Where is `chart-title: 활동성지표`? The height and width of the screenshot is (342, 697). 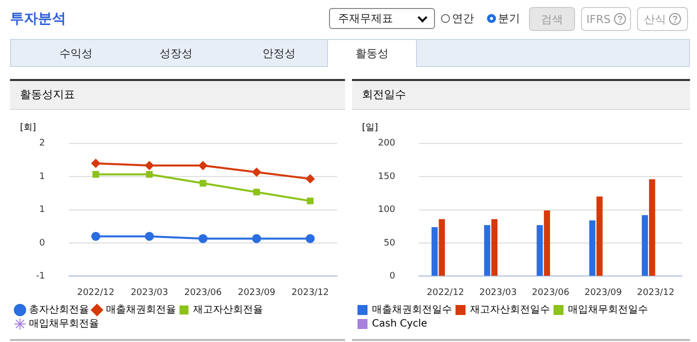 chart-title: 활동성지표 is located at coordinates (177, 95).